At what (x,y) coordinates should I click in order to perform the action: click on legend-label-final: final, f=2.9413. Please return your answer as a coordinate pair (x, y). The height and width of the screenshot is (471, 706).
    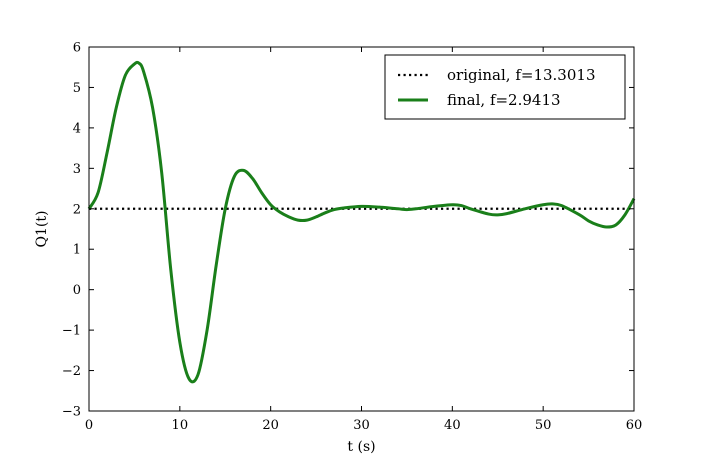
    Looking at the image, I should click on (504, 100).